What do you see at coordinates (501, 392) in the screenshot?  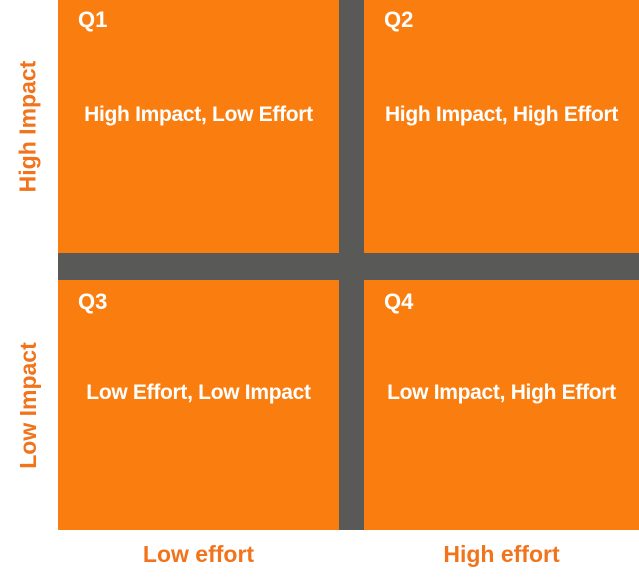 I see `quadrant-q4-label: Low Impact, High Effort` at bounding box center [501, 392].